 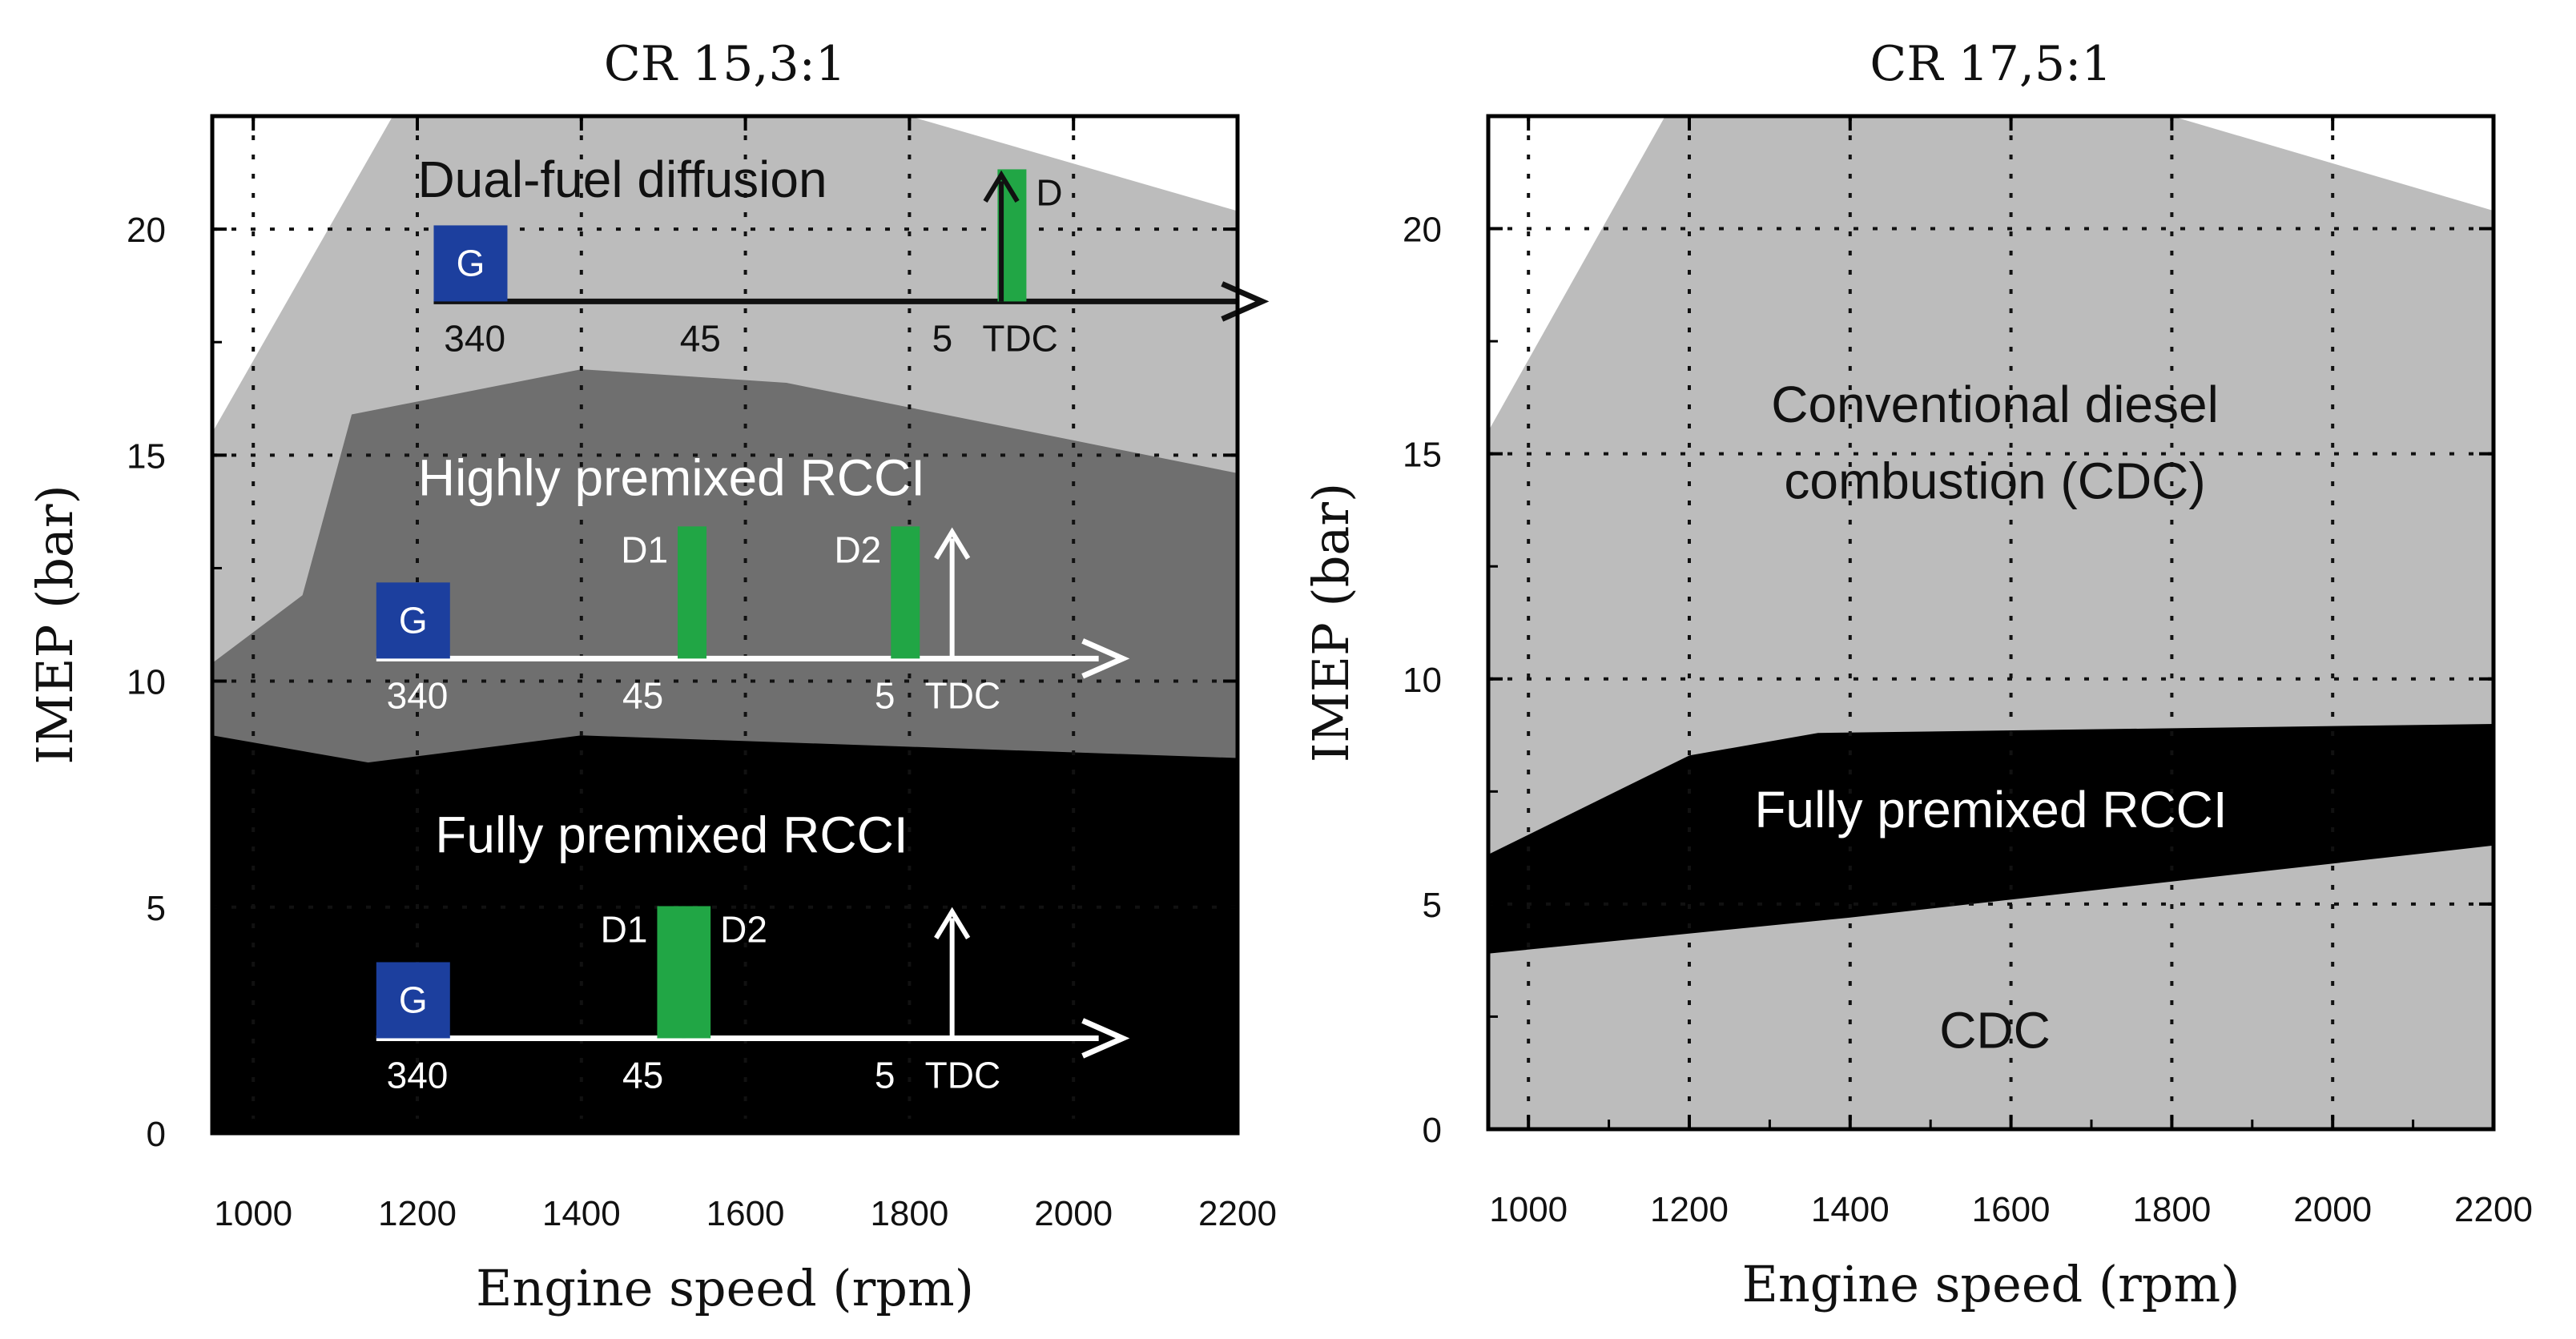 I want to click on chart-title: CR 17,5:1, so click(x=1991, y=64).